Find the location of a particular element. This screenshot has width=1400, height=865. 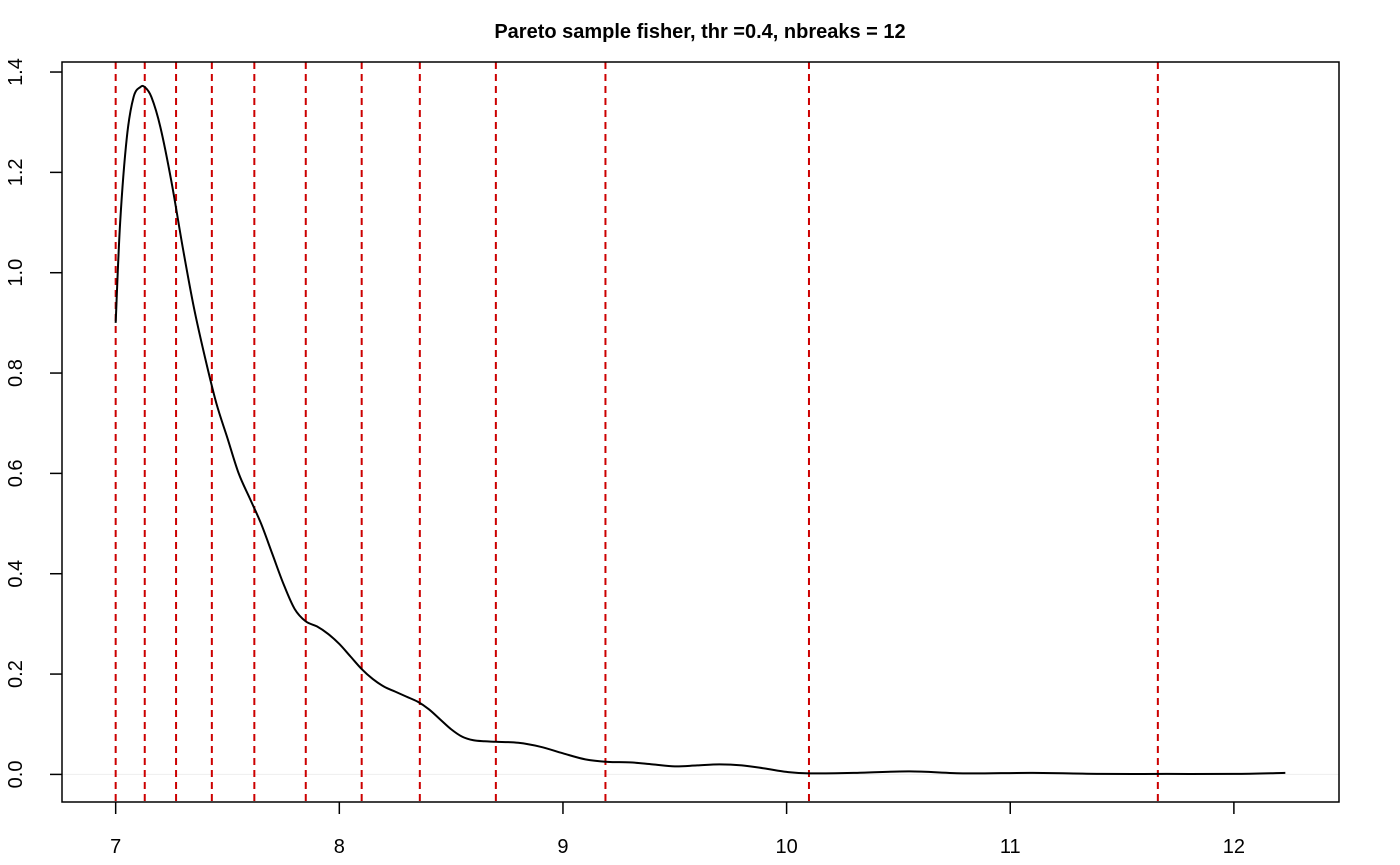

y-tick-label-0.4: 0.4 is located at coordinates (16, 574).